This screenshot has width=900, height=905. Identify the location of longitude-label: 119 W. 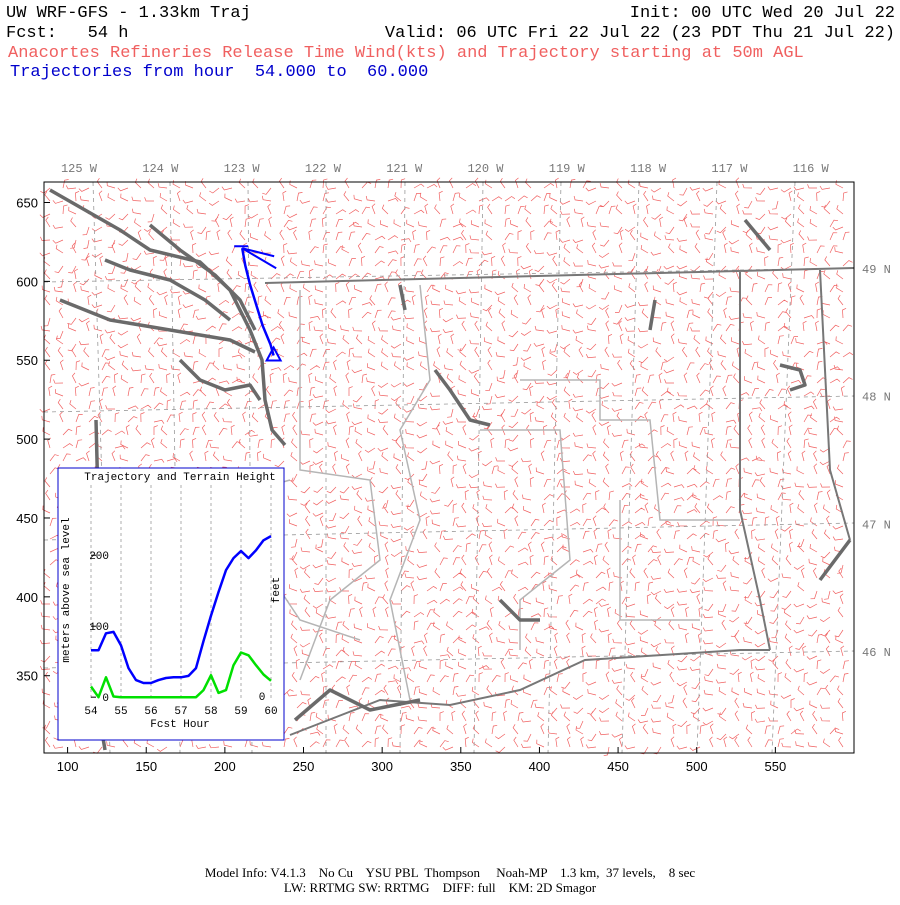
(567, 169).